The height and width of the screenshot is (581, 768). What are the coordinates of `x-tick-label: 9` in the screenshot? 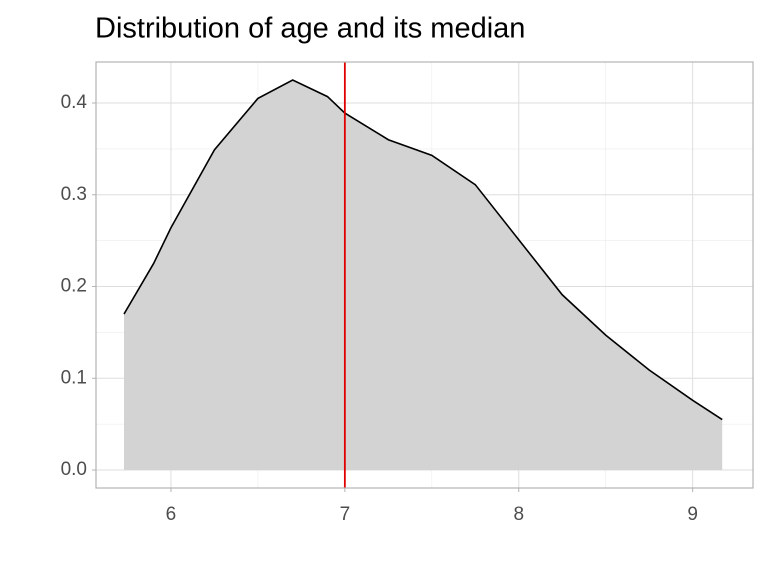 It's located at (692, 514).